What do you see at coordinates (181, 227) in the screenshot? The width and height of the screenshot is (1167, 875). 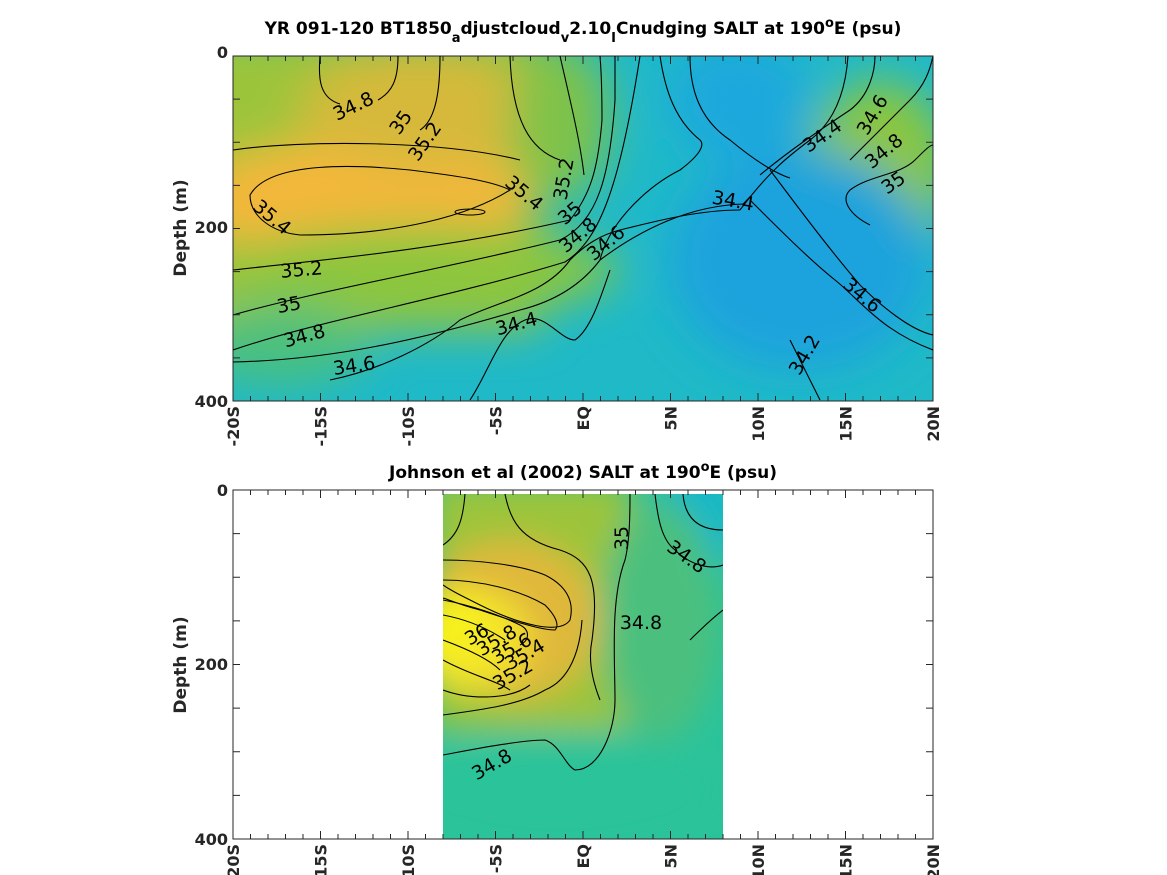 I see `top-ylabel: Depth (m)` at bounding box center [181, 227].